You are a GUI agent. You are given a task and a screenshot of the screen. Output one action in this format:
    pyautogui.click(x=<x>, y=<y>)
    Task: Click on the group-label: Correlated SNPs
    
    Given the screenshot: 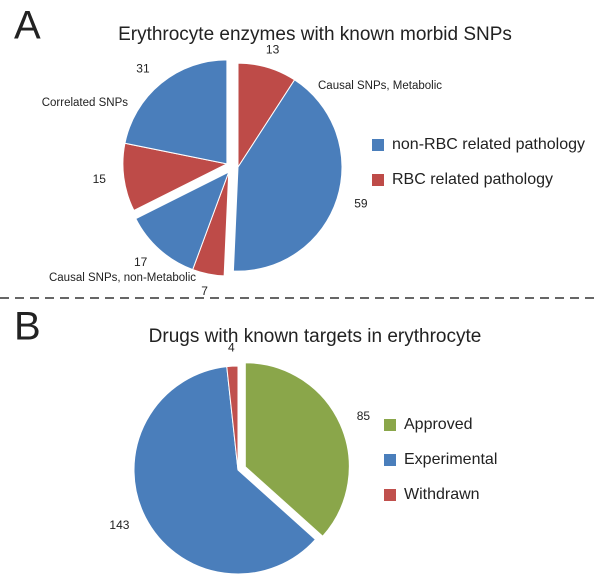 What is the action you would take?
    pyautogui.click(x=85, y=103)
    